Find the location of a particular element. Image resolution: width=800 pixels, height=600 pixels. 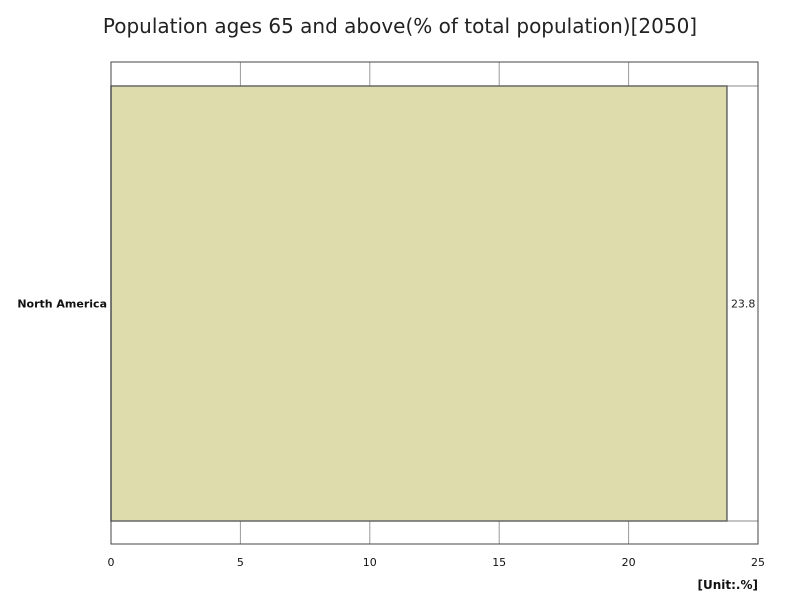

x-tick-label-25: 25 is located at coordinates (758, 562).